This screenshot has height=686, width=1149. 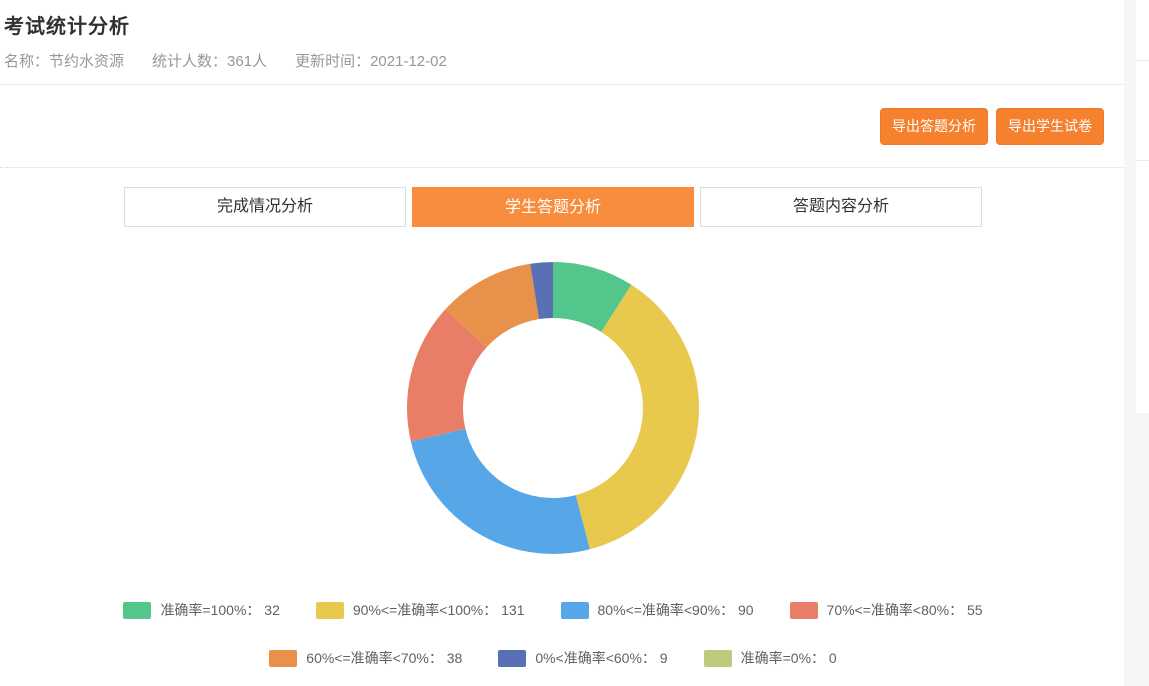 What do you see at coordinates (1142, 206) in the screenshot?
I see `right-edge-panel` at bounding box center [1142, 206].